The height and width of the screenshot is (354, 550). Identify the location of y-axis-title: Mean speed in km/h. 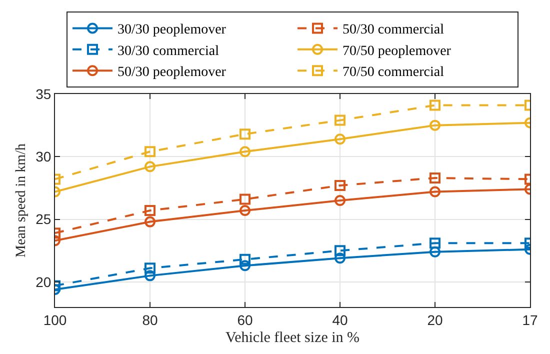
(22, 201).